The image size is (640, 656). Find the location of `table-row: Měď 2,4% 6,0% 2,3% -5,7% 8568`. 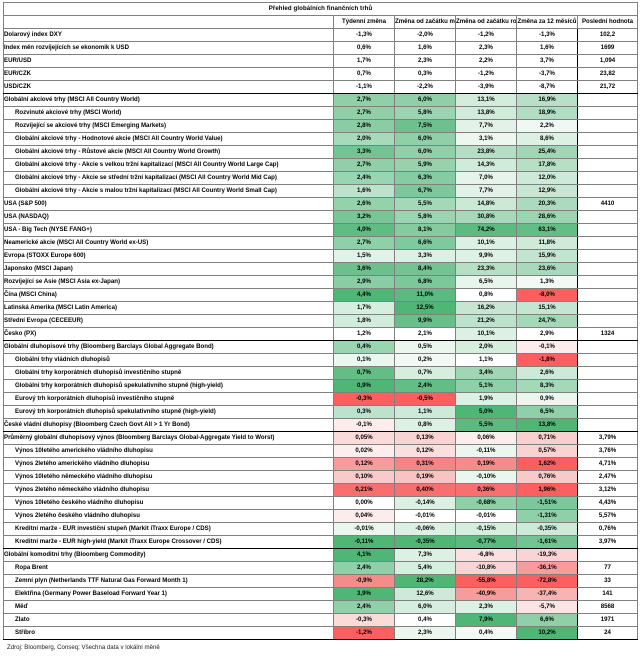

table-row: Měď 2,4% 6,0% 2,3% -5,7% 8568 is located at coordinates (320, 607).